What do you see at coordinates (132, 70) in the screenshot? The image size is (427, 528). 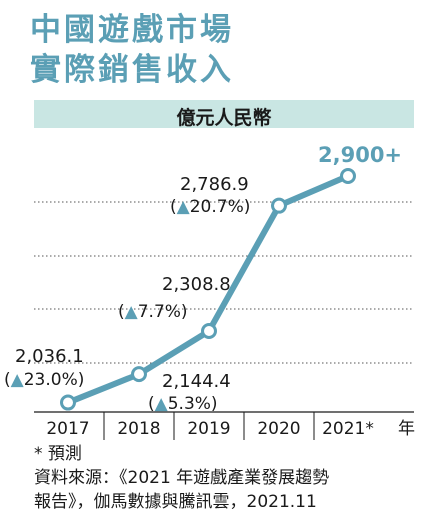 I see `title-line-2: 實際銷售收入` at bounding box center [132, 70].